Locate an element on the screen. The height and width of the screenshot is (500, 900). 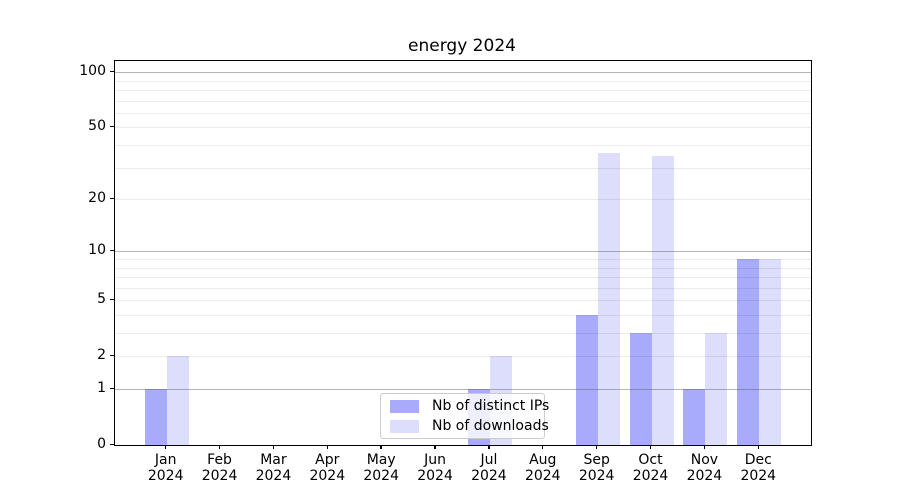
x-tick-label: Oct 2024 is located at coordinates (651, 468).